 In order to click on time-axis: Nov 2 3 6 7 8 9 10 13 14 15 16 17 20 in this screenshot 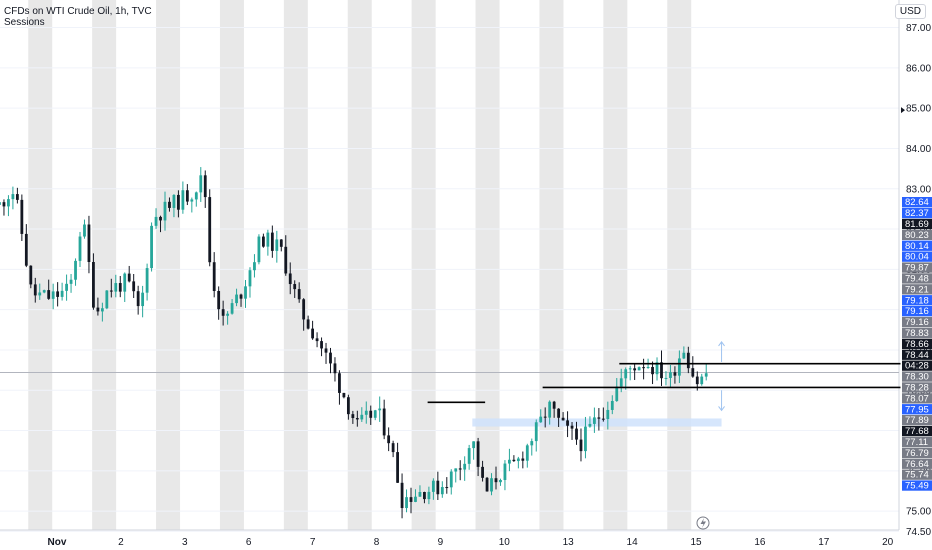, I will do `click(471, 542)`.